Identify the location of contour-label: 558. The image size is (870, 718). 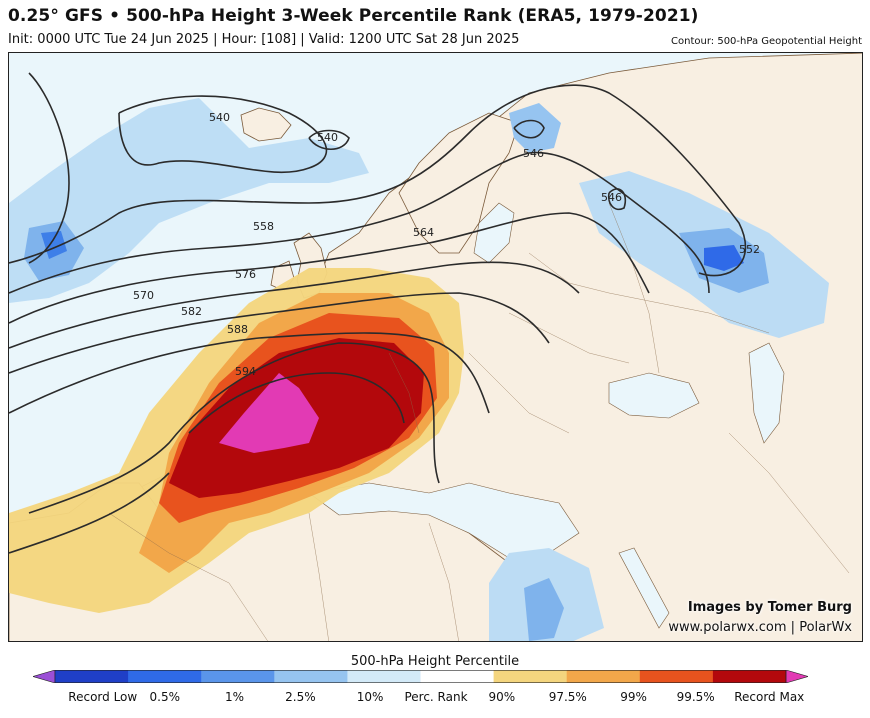
(263, 226).